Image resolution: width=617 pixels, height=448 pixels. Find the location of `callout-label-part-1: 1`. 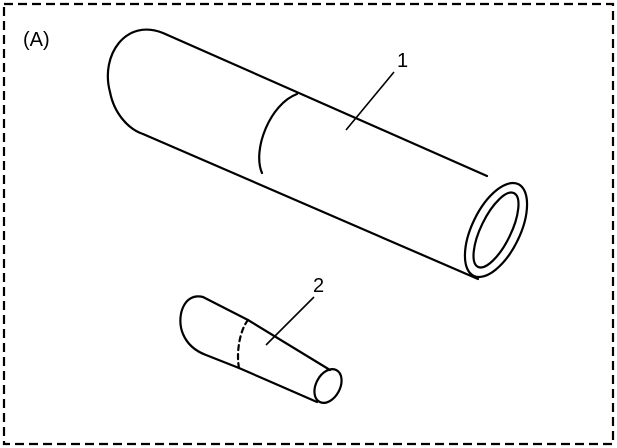

callout-label-part-1: 1 is located at coordinates (402, 61).